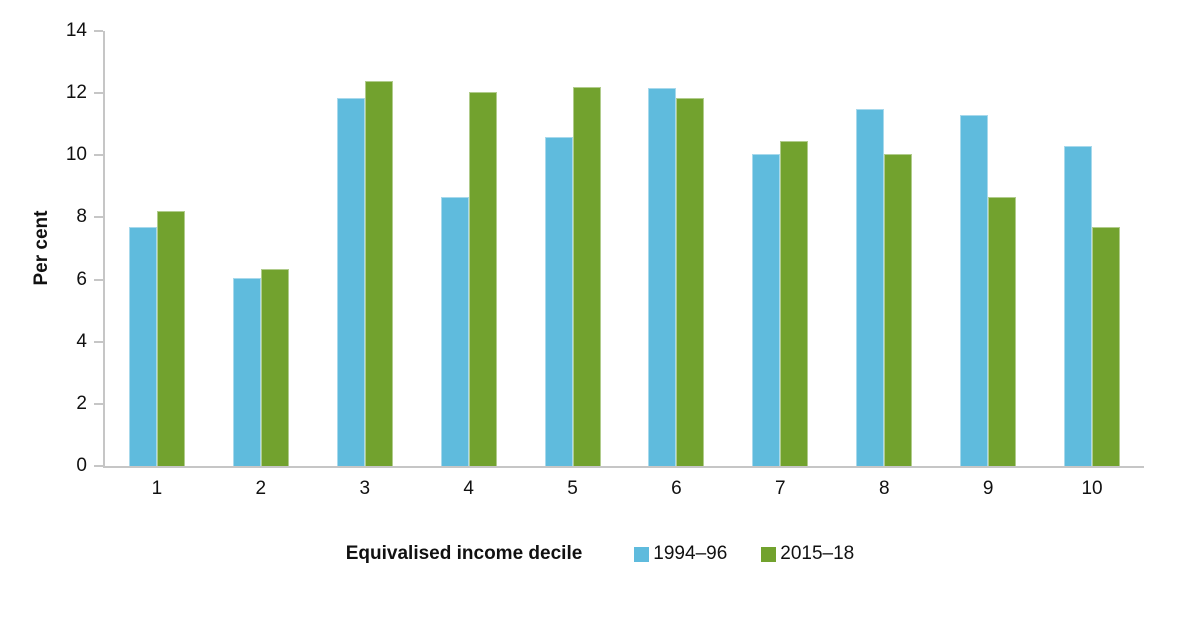 The width and height of the screenshot is (1200, 623). What do you see at coordinates (157, 488) in the screenshot?
I see `x-tick-label: 1` at bounding box center [157, 488].